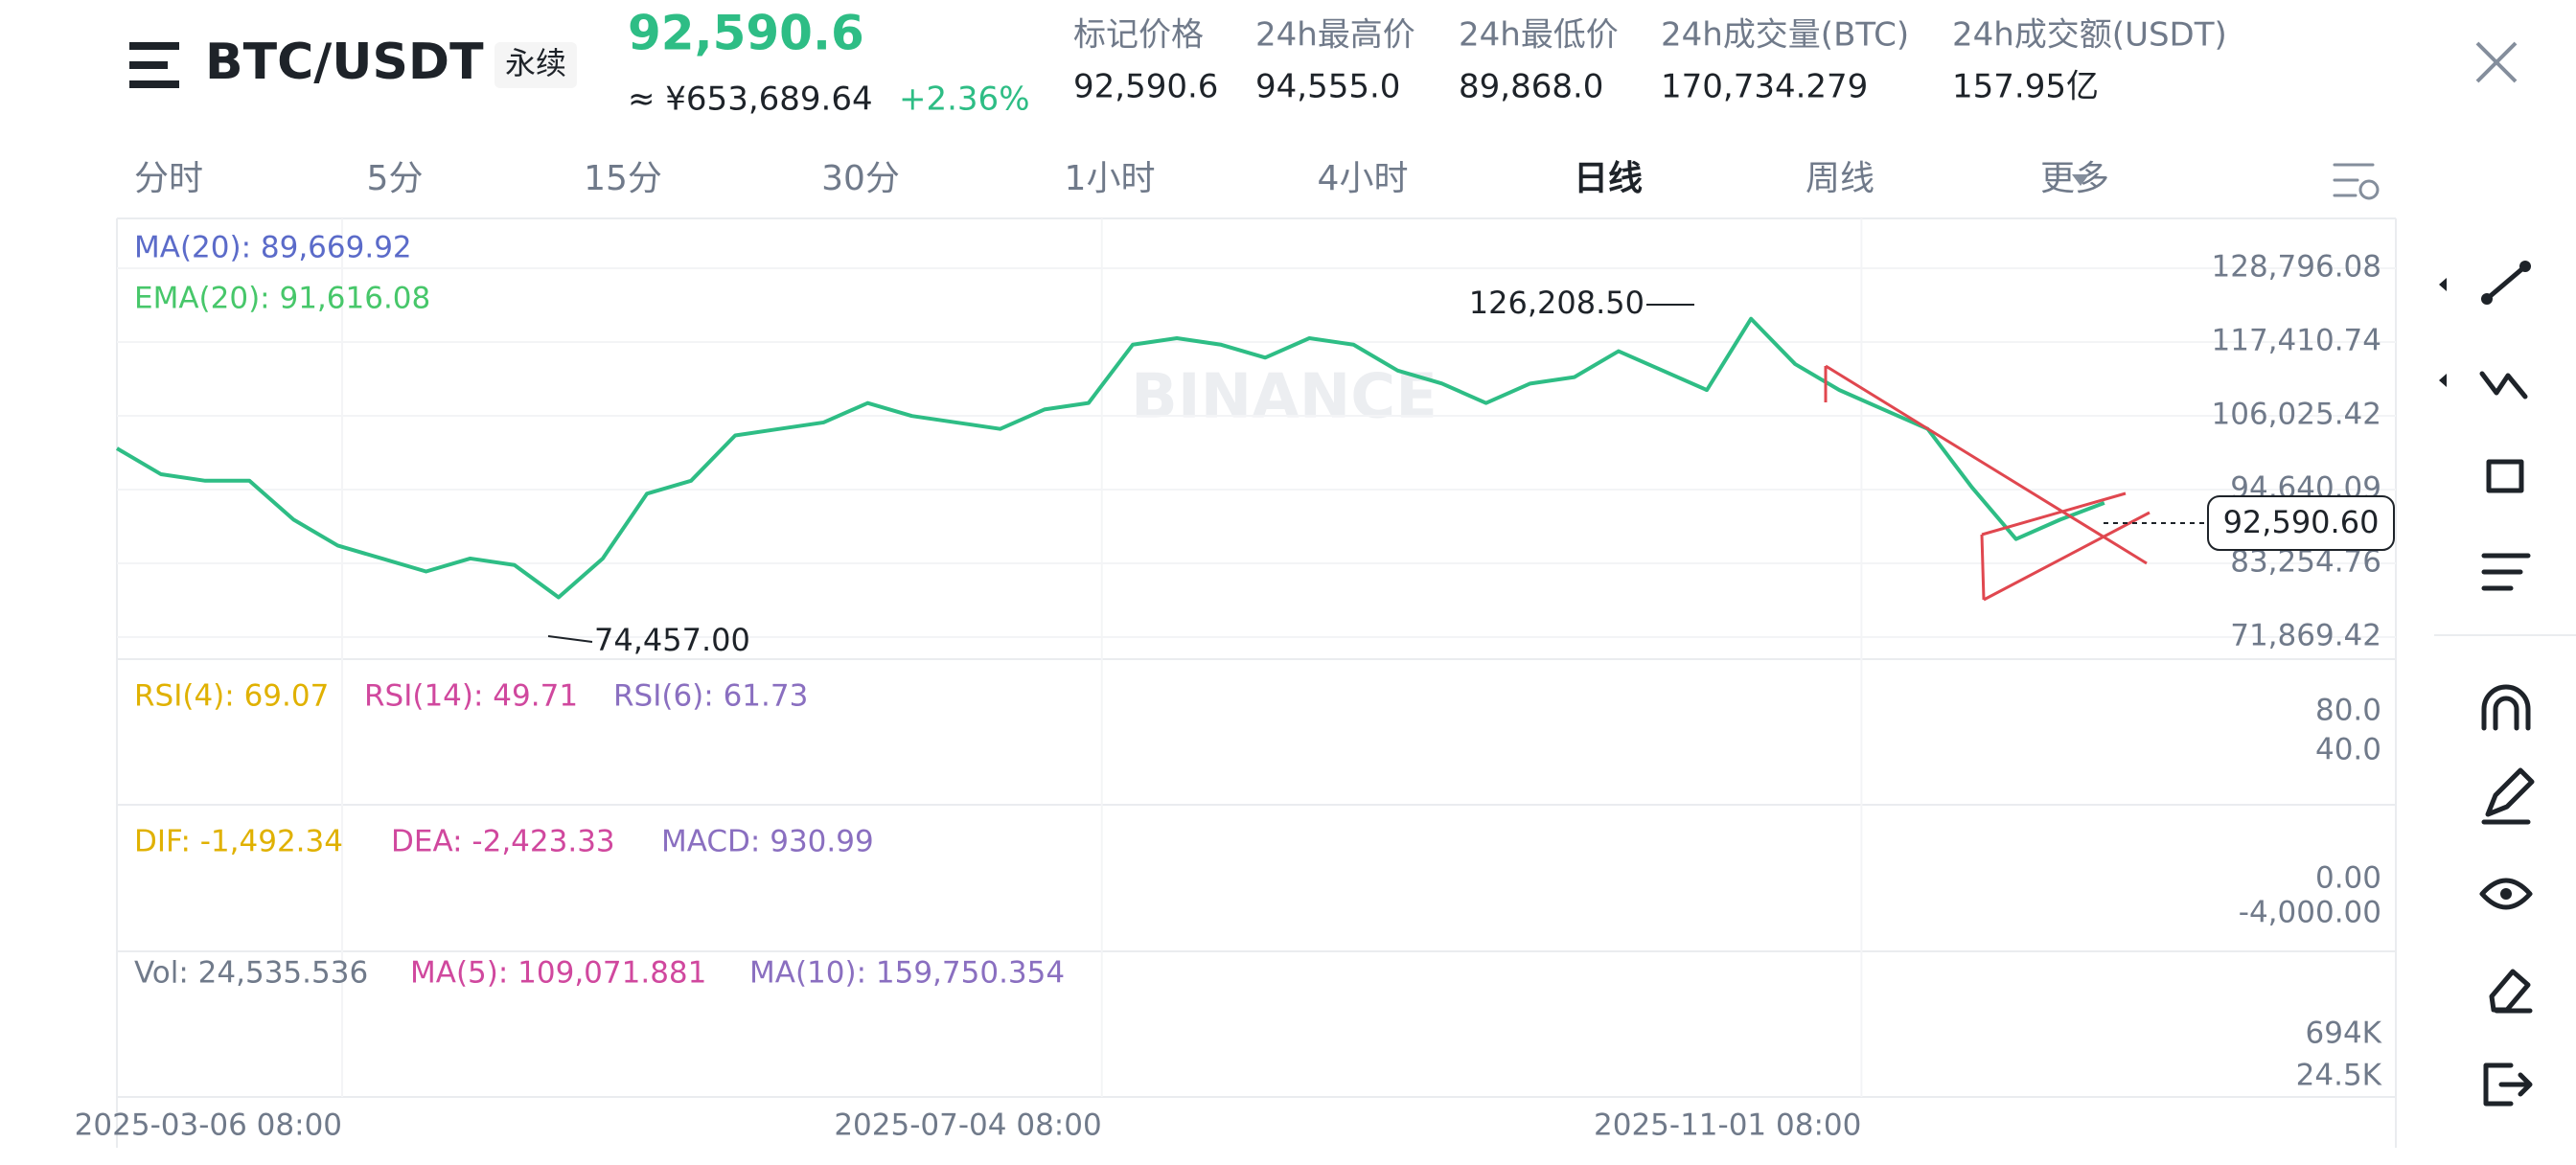 The image size is (2576, 1165). Describe the element at coordinates (2508, 796) in the screenshot. I see `pen-tool` at that location.